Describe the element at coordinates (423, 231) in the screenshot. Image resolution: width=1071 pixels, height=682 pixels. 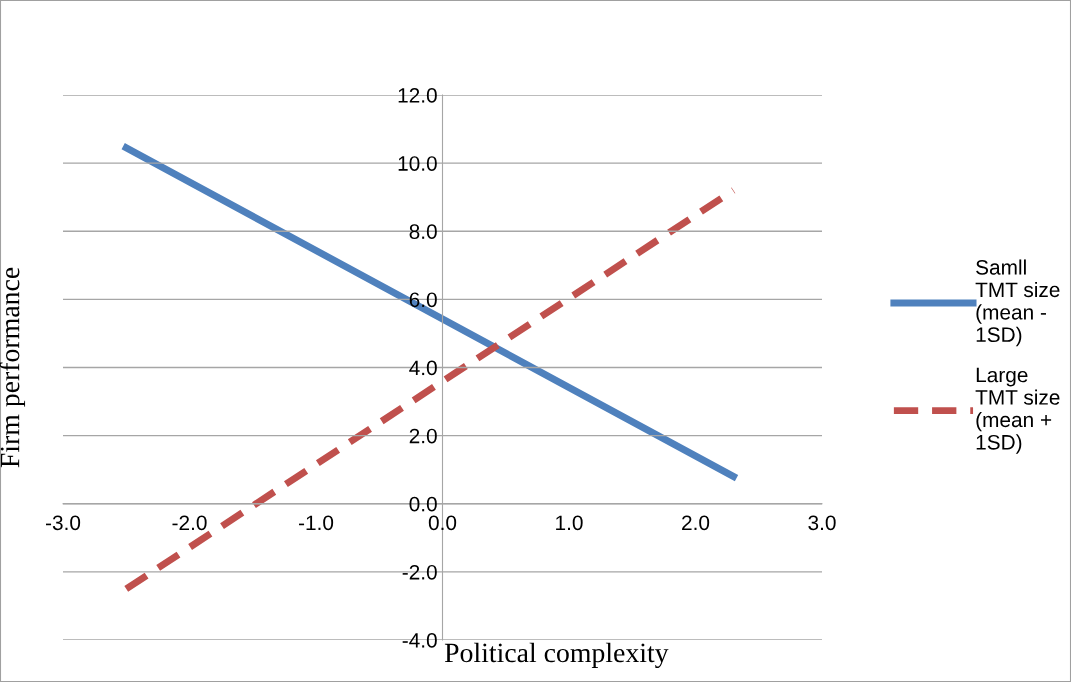
I see `y-tick-label: 8.0` at that location.